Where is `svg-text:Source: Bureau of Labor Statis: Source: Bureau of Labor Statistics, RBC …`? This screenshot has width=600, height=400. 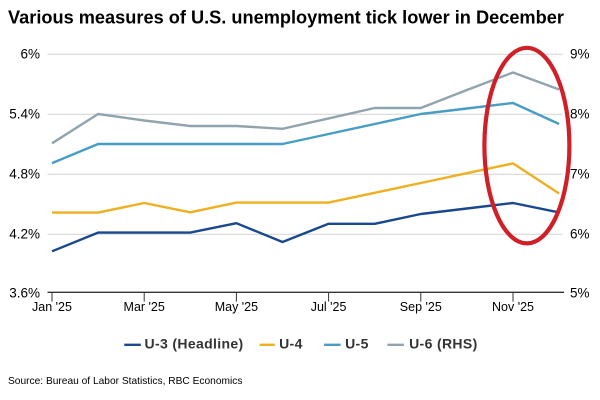 svg-text:Source: Bureau of Labor Statis: Source: Bureau of Labor Statistics, RBC … is located at coordinates (125, 381).